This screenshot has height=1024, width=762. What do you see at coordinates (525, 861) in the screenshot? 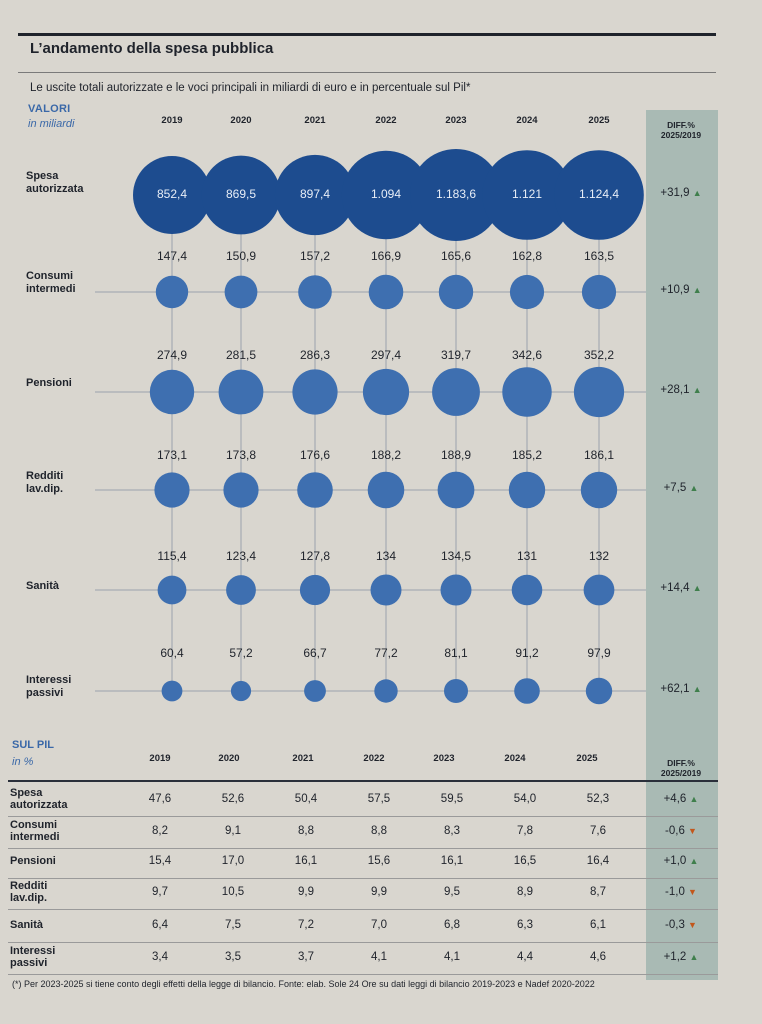
I see `pil-cell: 16,5` at bounding box center [525, 861].